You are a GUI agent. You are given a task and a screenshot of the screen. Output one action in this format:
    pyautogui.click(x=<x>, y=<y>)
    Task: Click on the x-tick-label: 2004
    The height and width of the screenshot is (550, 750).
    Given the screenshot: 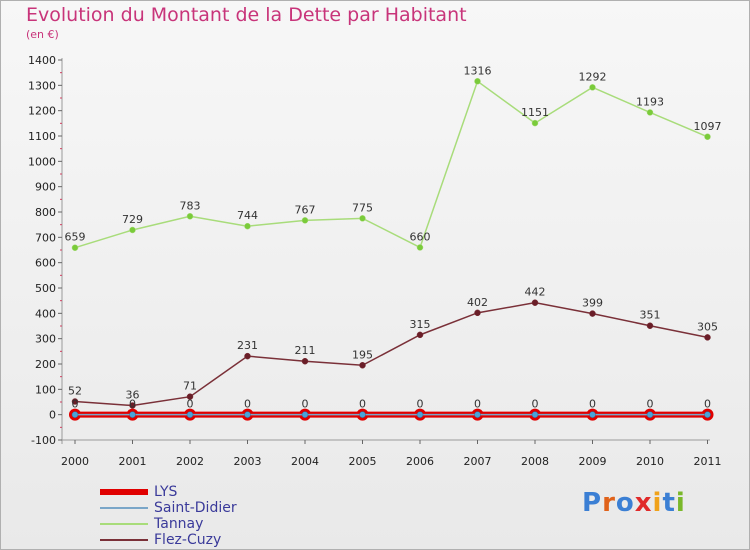 What is the action you would take?
    pyautogui.click(x=305, y=461)
    